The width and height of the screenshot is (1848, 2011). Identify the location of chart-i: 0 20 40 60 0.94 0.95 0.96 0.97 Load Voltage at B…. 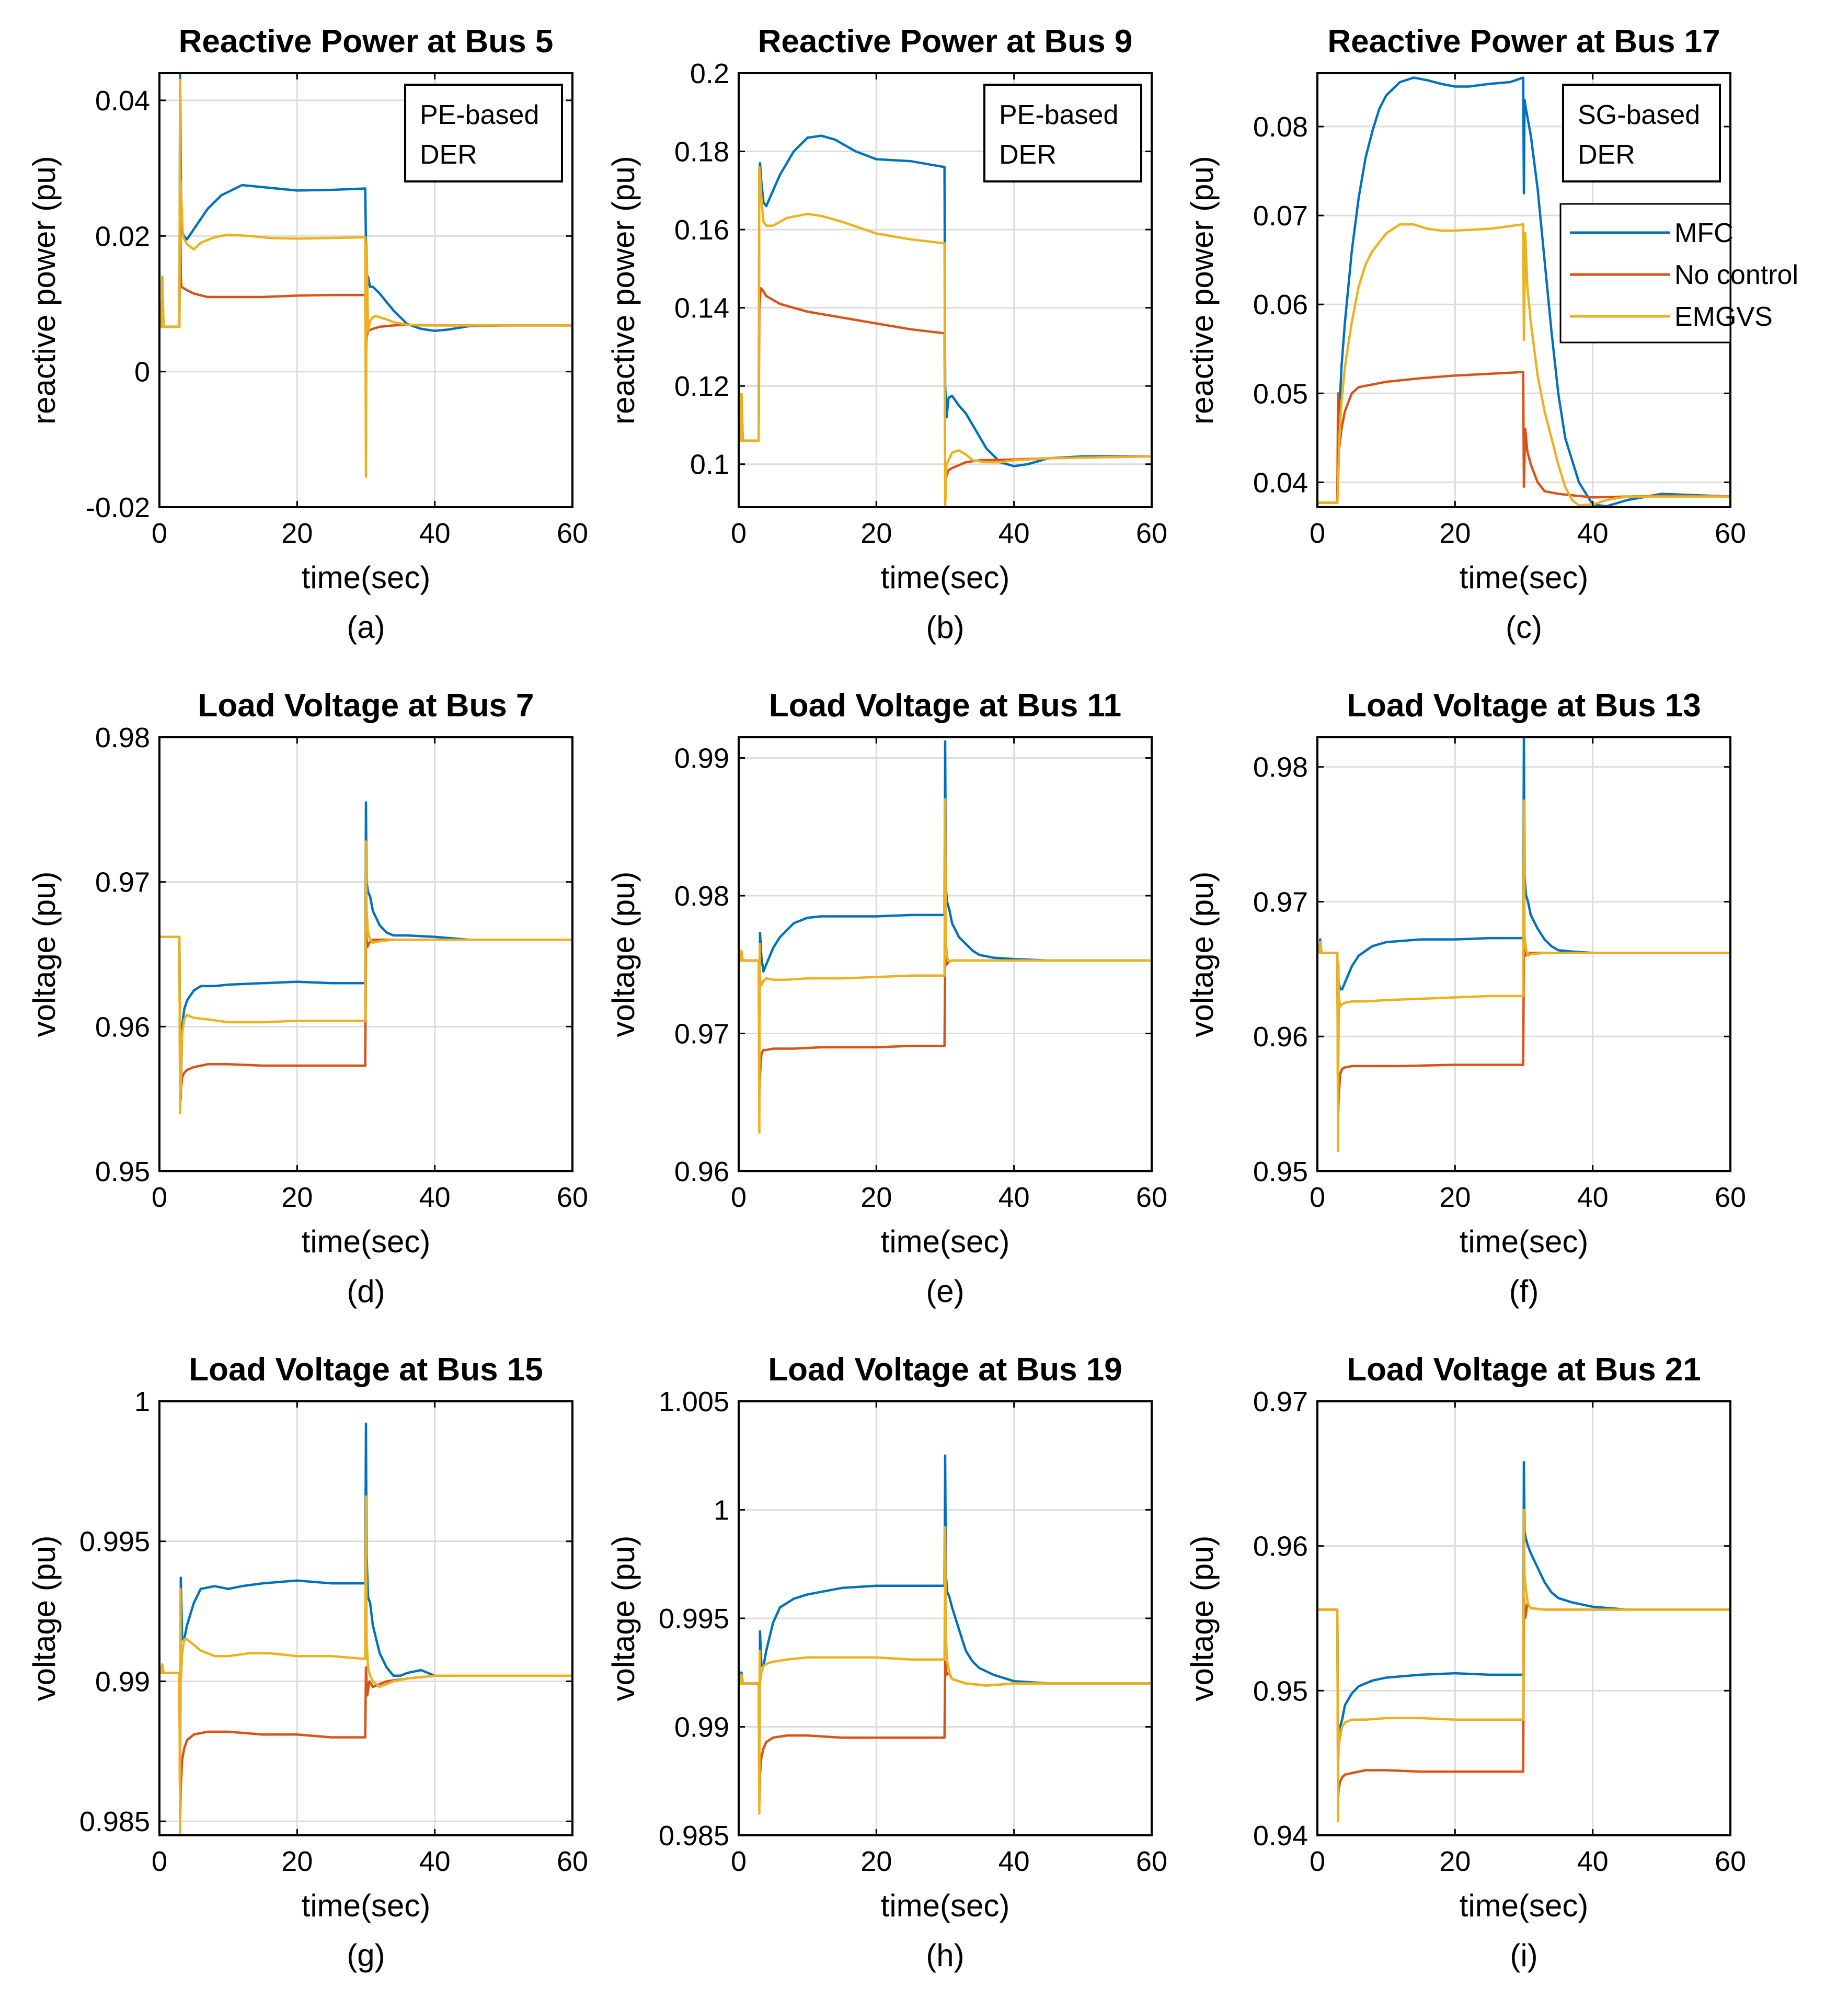
(1465, 1663).